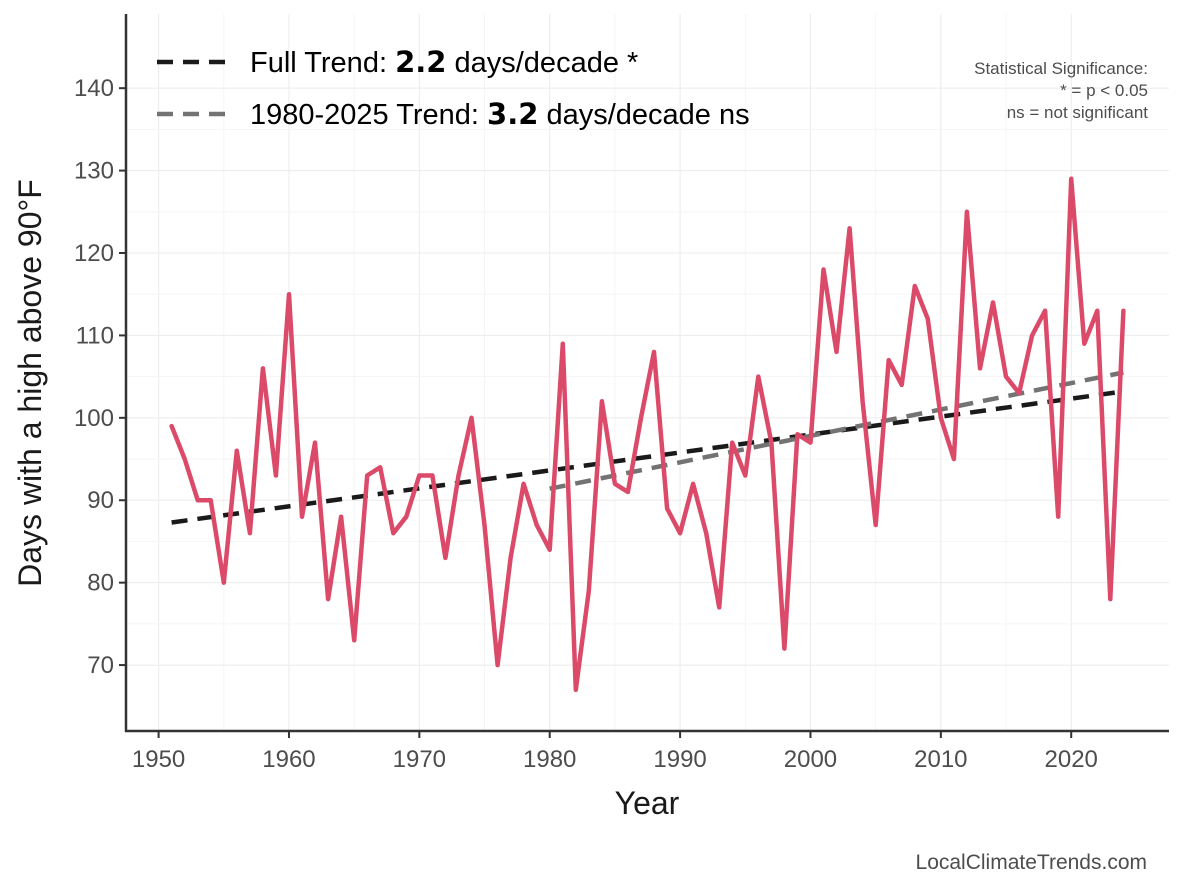 Image resolution: width=1184 pixels, height=889 pixels. What do you see at coordinates (100, 583) in the screenshot?
I see `y-tick-label: 80` at bounding box center [100, 583].